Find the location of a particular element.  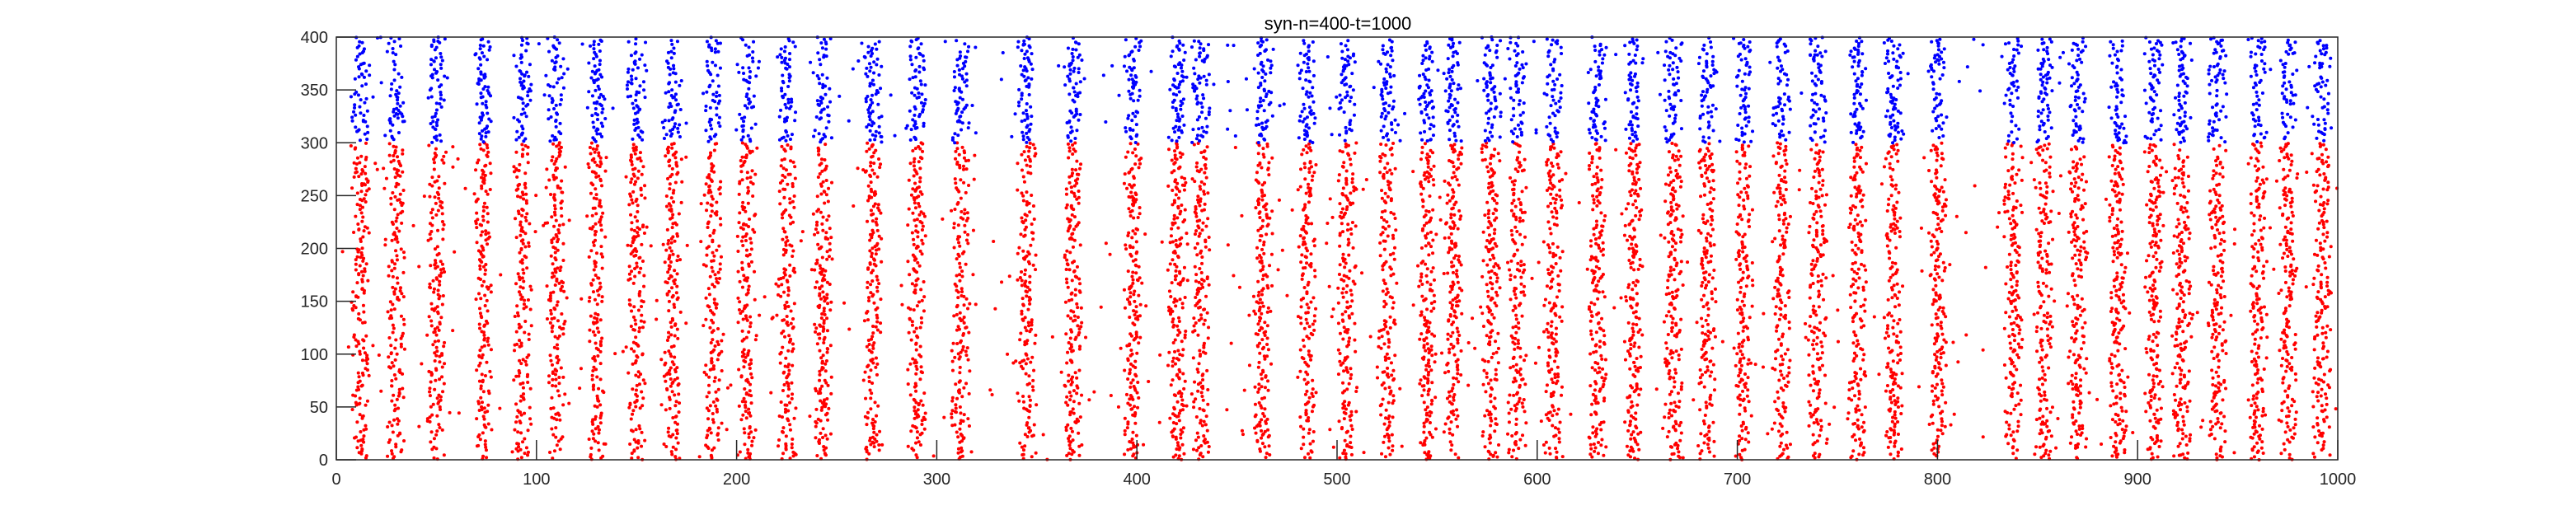

x-tick-label: 900 is located at coordinates (2137, 480).